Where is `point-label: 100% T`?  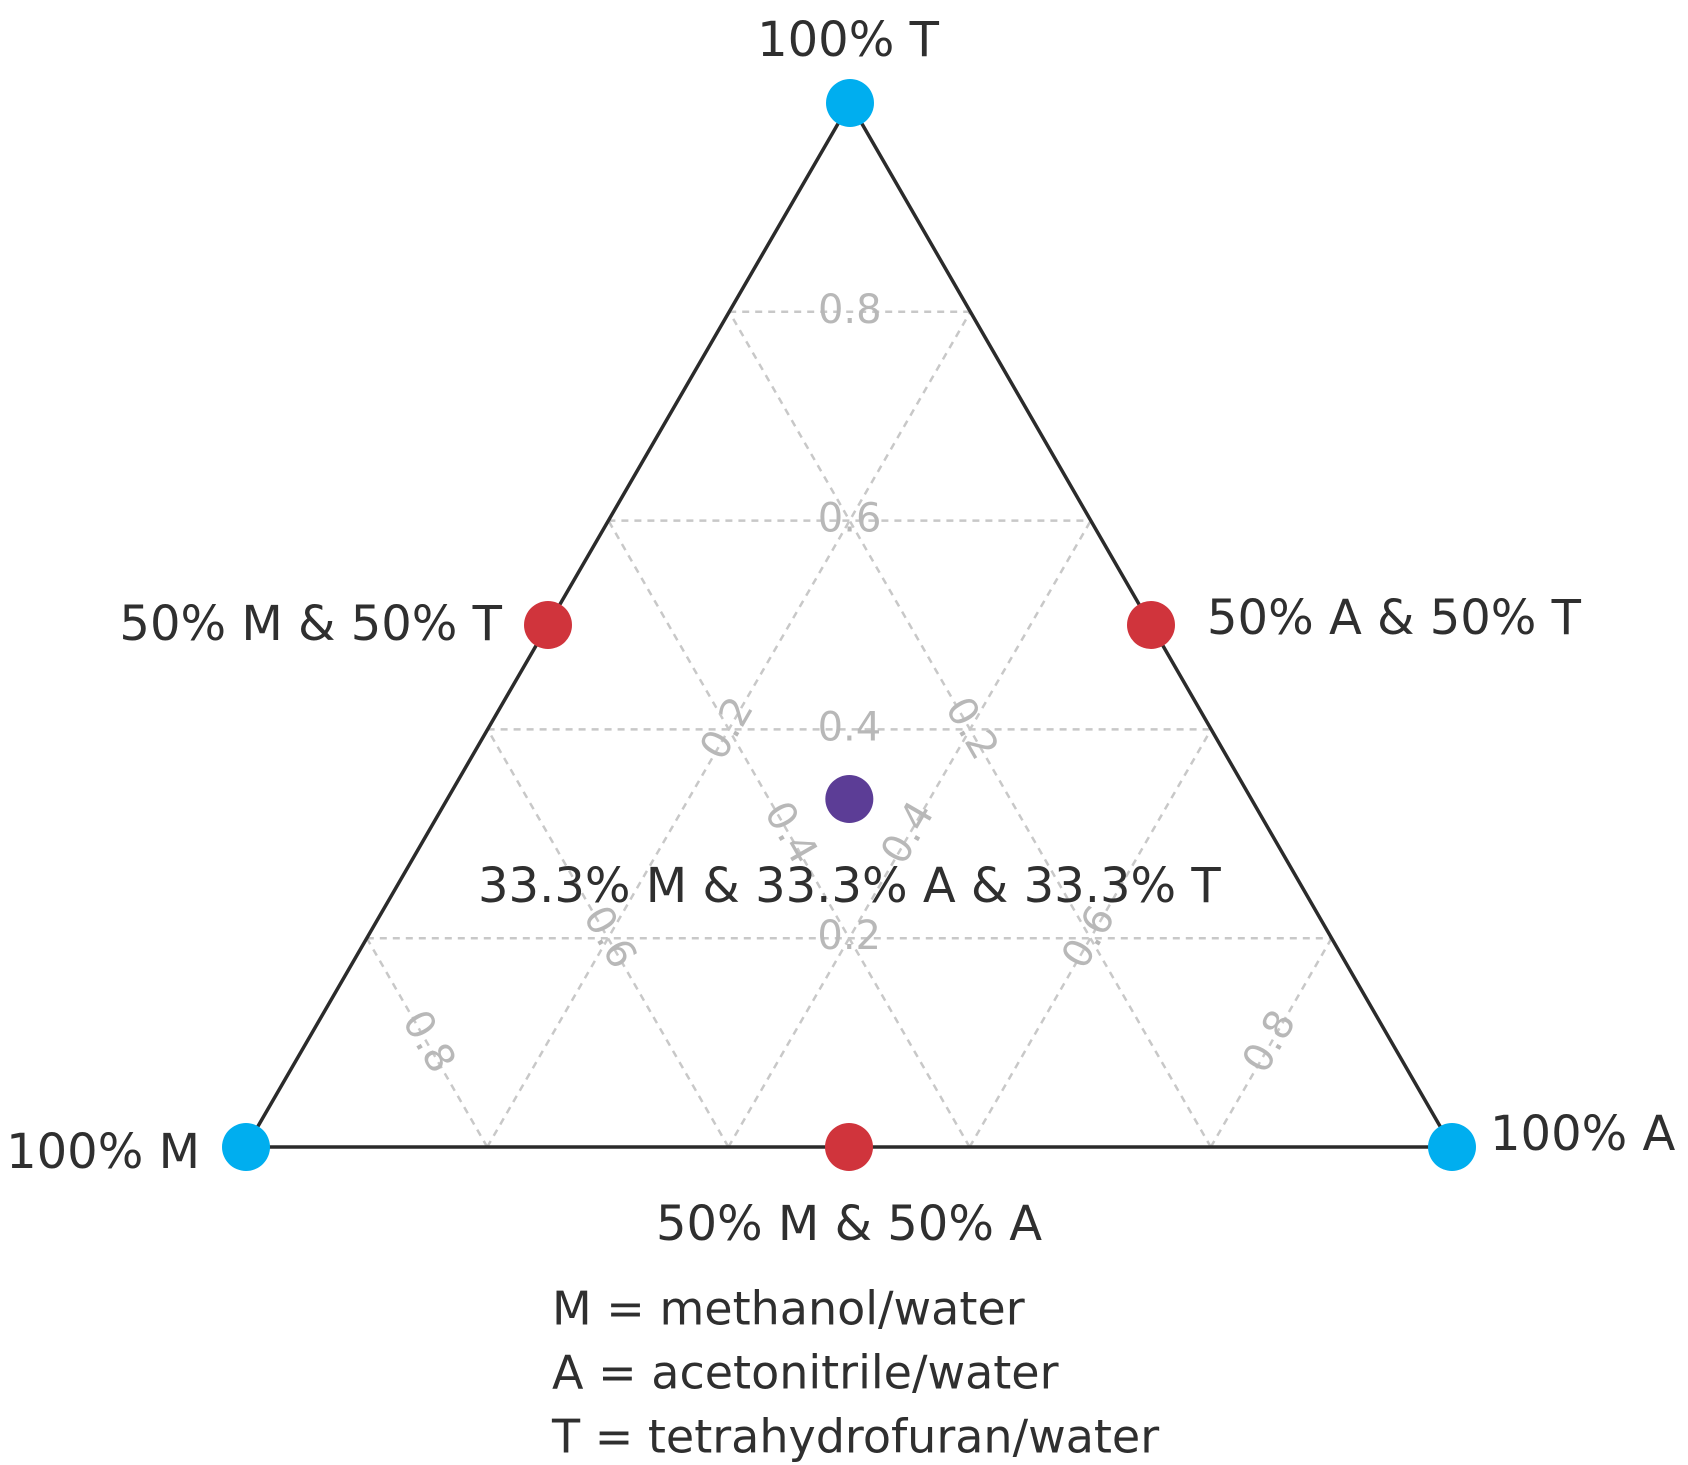 point-label: 100% T is located at coordinates (848, 40).